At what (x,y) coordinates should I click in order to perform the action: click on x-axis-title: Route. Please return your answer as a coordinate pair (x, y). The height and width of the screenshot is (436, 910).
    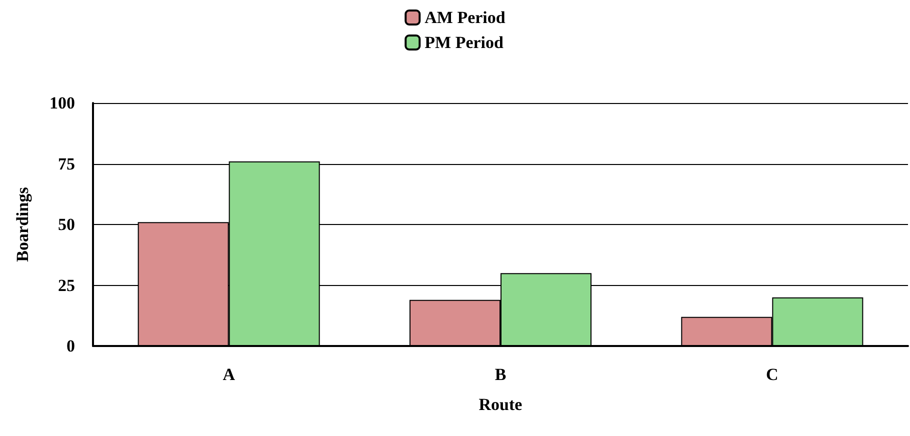
    Looking at the image, I should click on (500, 404).